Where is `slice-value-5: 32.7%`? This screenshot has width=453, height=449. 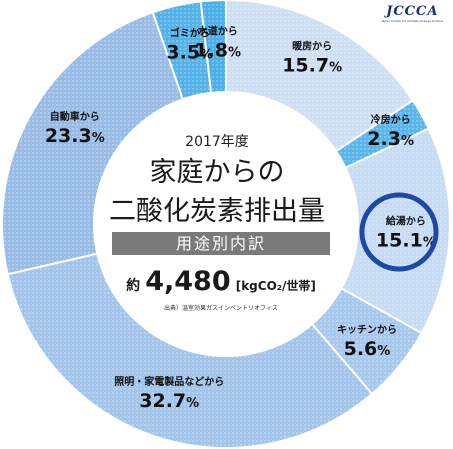
slice-value-5: 32.7% is located at coordinates (169, 401).